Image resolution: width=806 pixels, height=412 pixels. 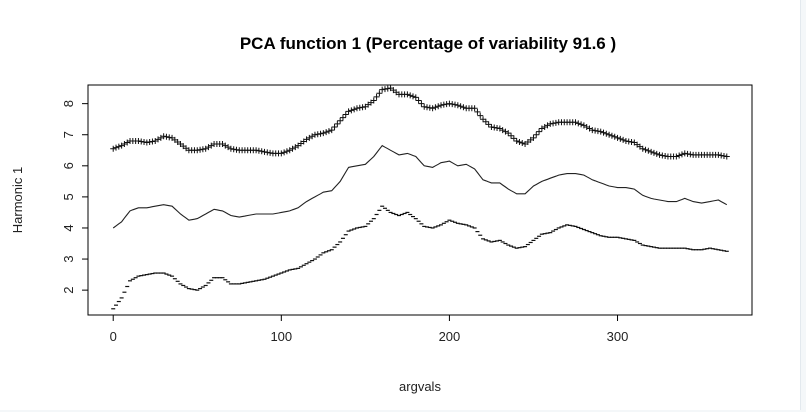 What do you see at coordinates (17, 200) in the screenshot?
I see `y-axis-label: Harmonic 1` at bounding box center [17, 200].